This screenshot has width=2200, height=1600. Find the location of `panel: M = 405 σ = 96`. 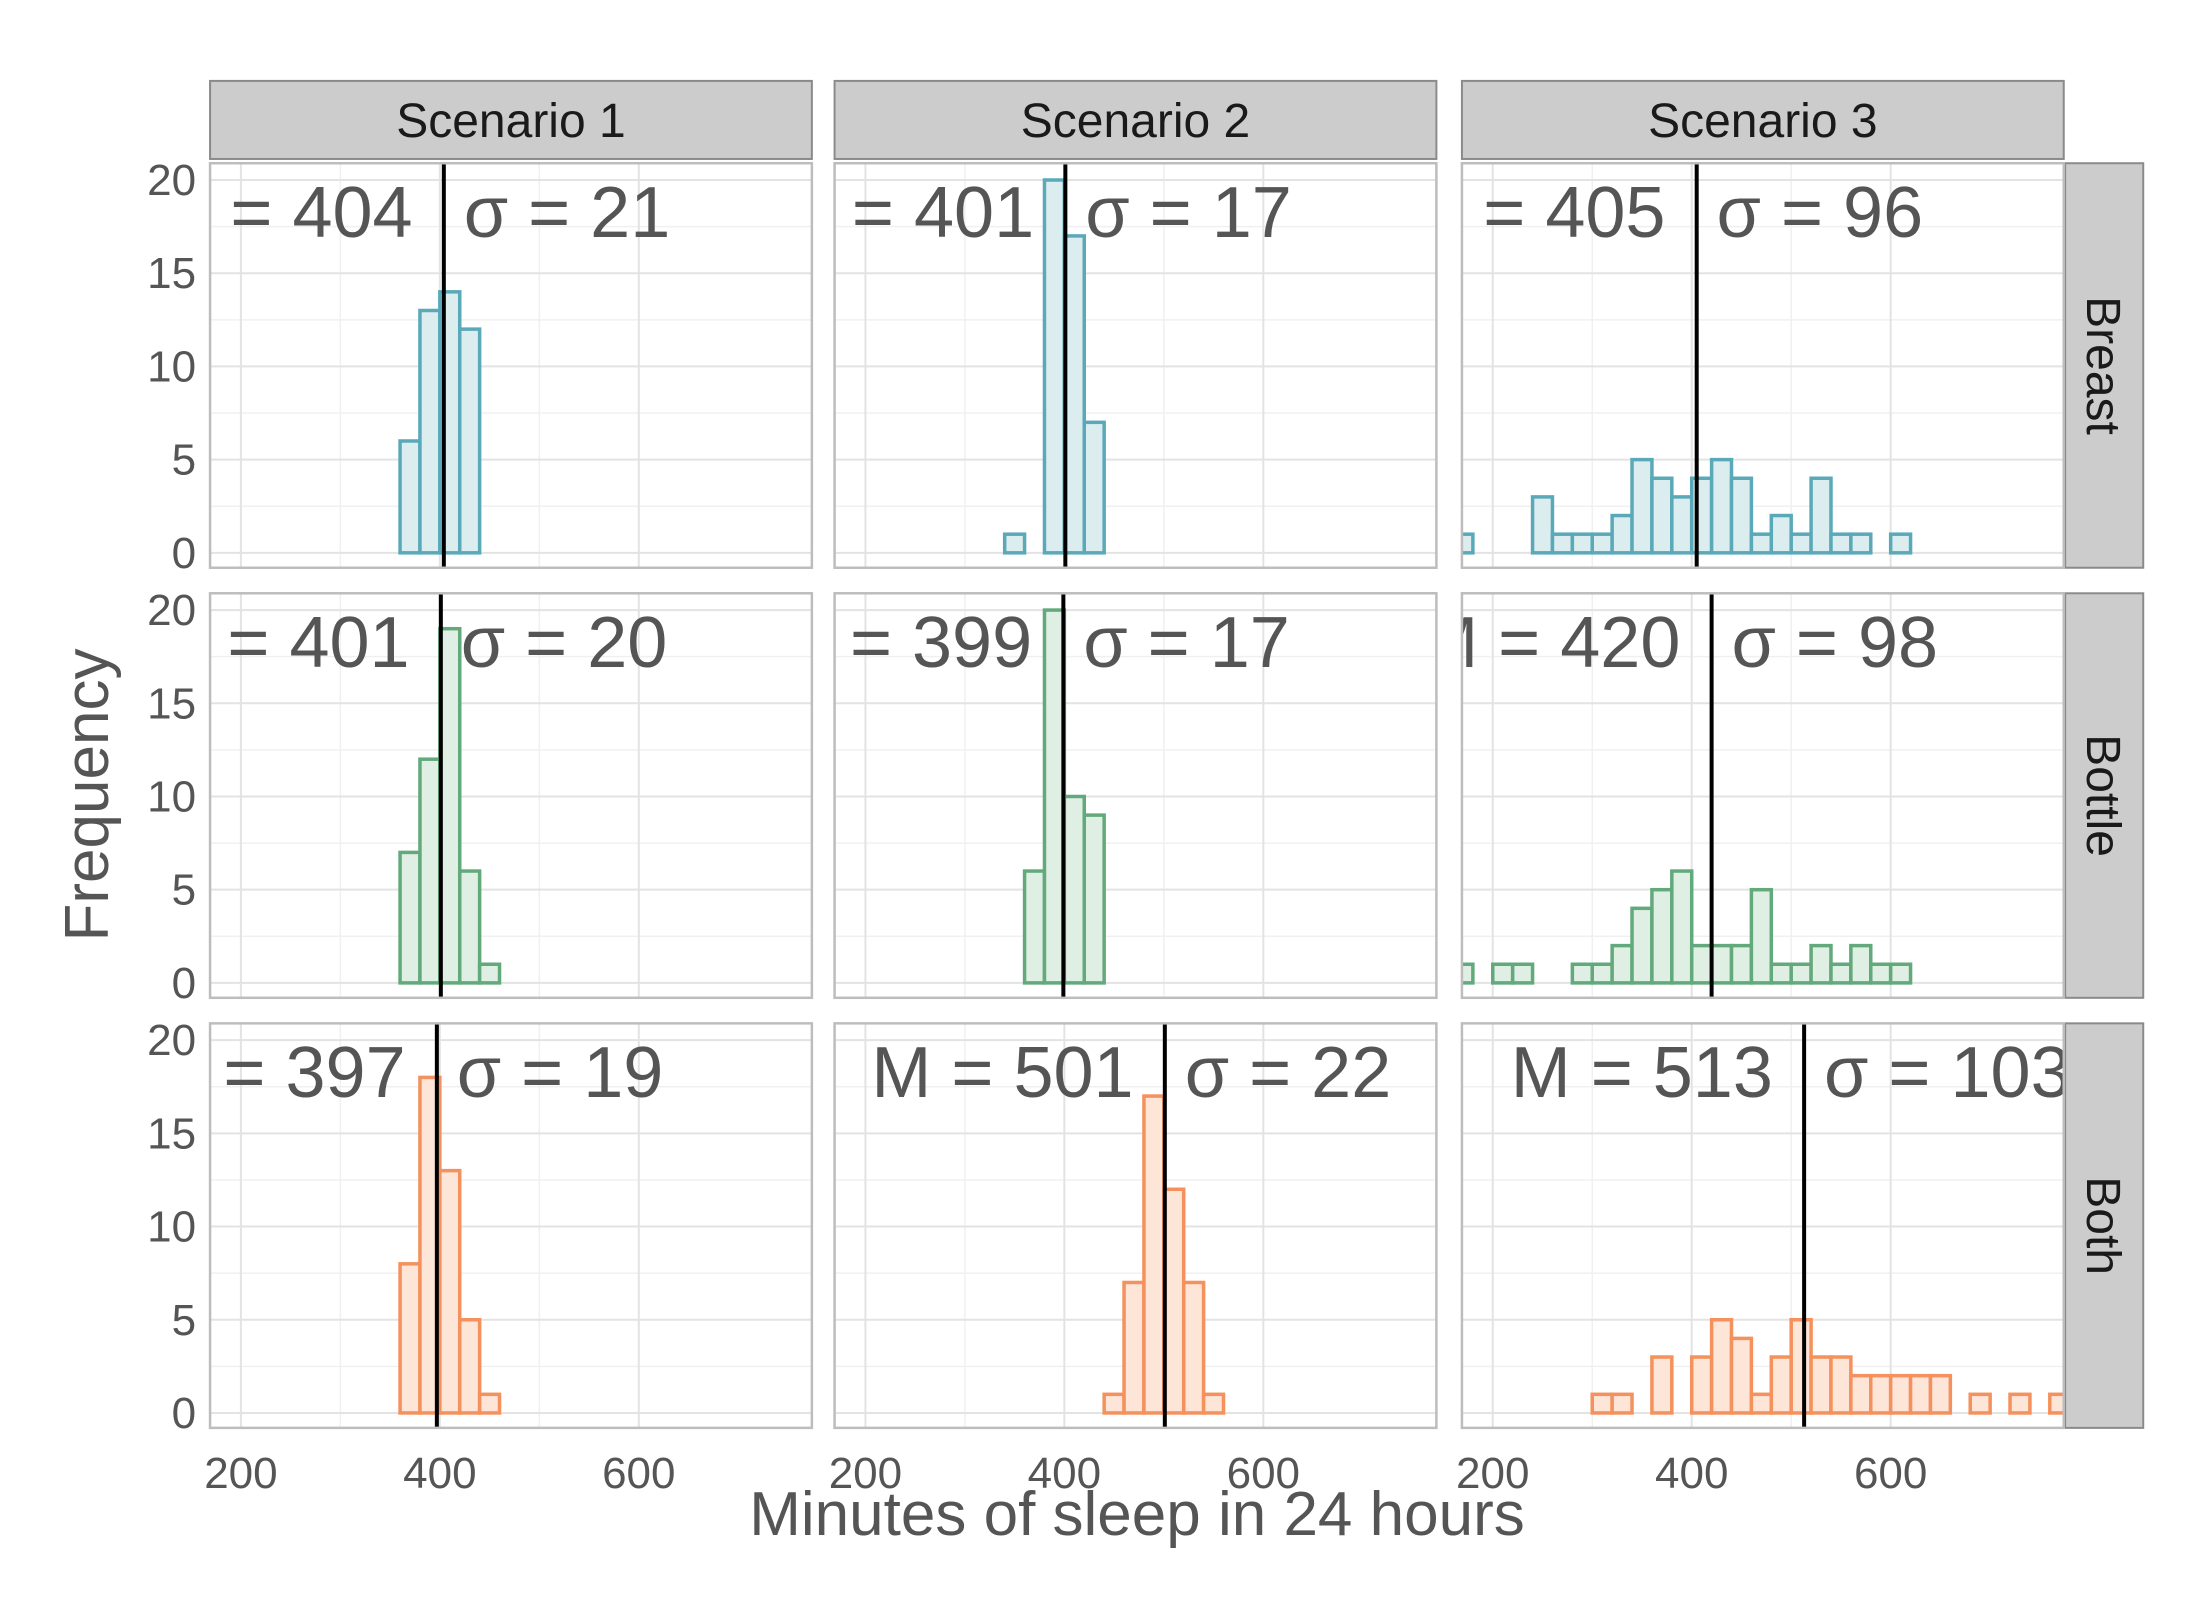

panel: M = 405 σ = 96 is located at coordinates (1733, 365).